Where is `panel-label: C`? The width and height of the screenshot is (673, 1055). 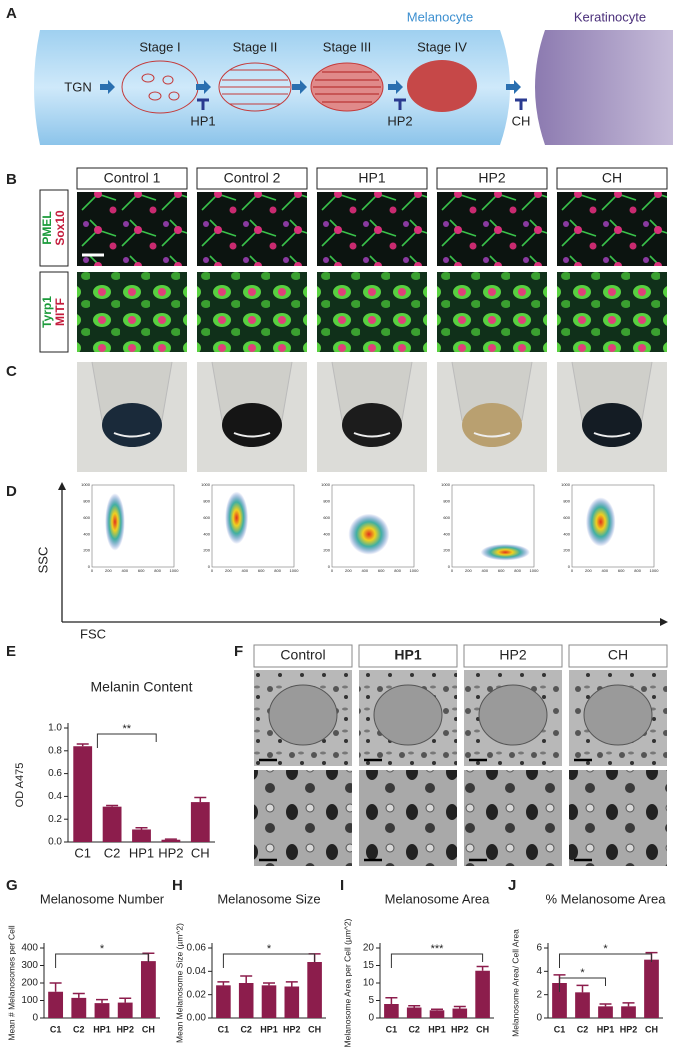 panel-label: C is located at coordinates (11, 371).